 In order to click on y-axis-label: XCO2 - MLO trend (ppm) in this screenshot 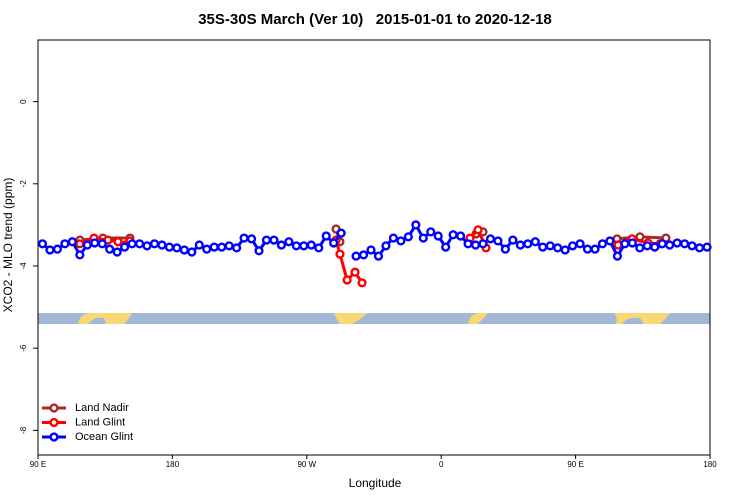, I will do `click(8, 245)`.